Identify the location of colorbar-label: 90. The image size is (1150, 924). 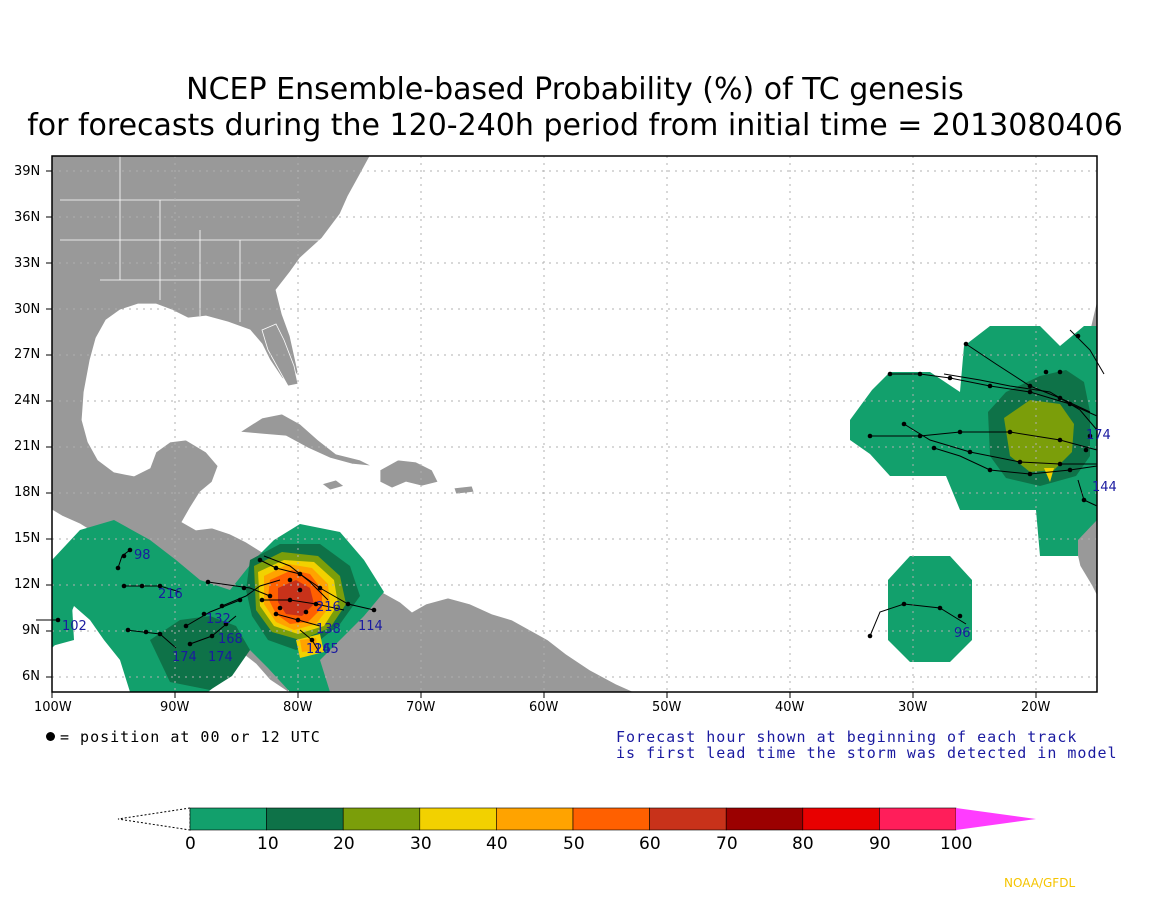
(880, 844).